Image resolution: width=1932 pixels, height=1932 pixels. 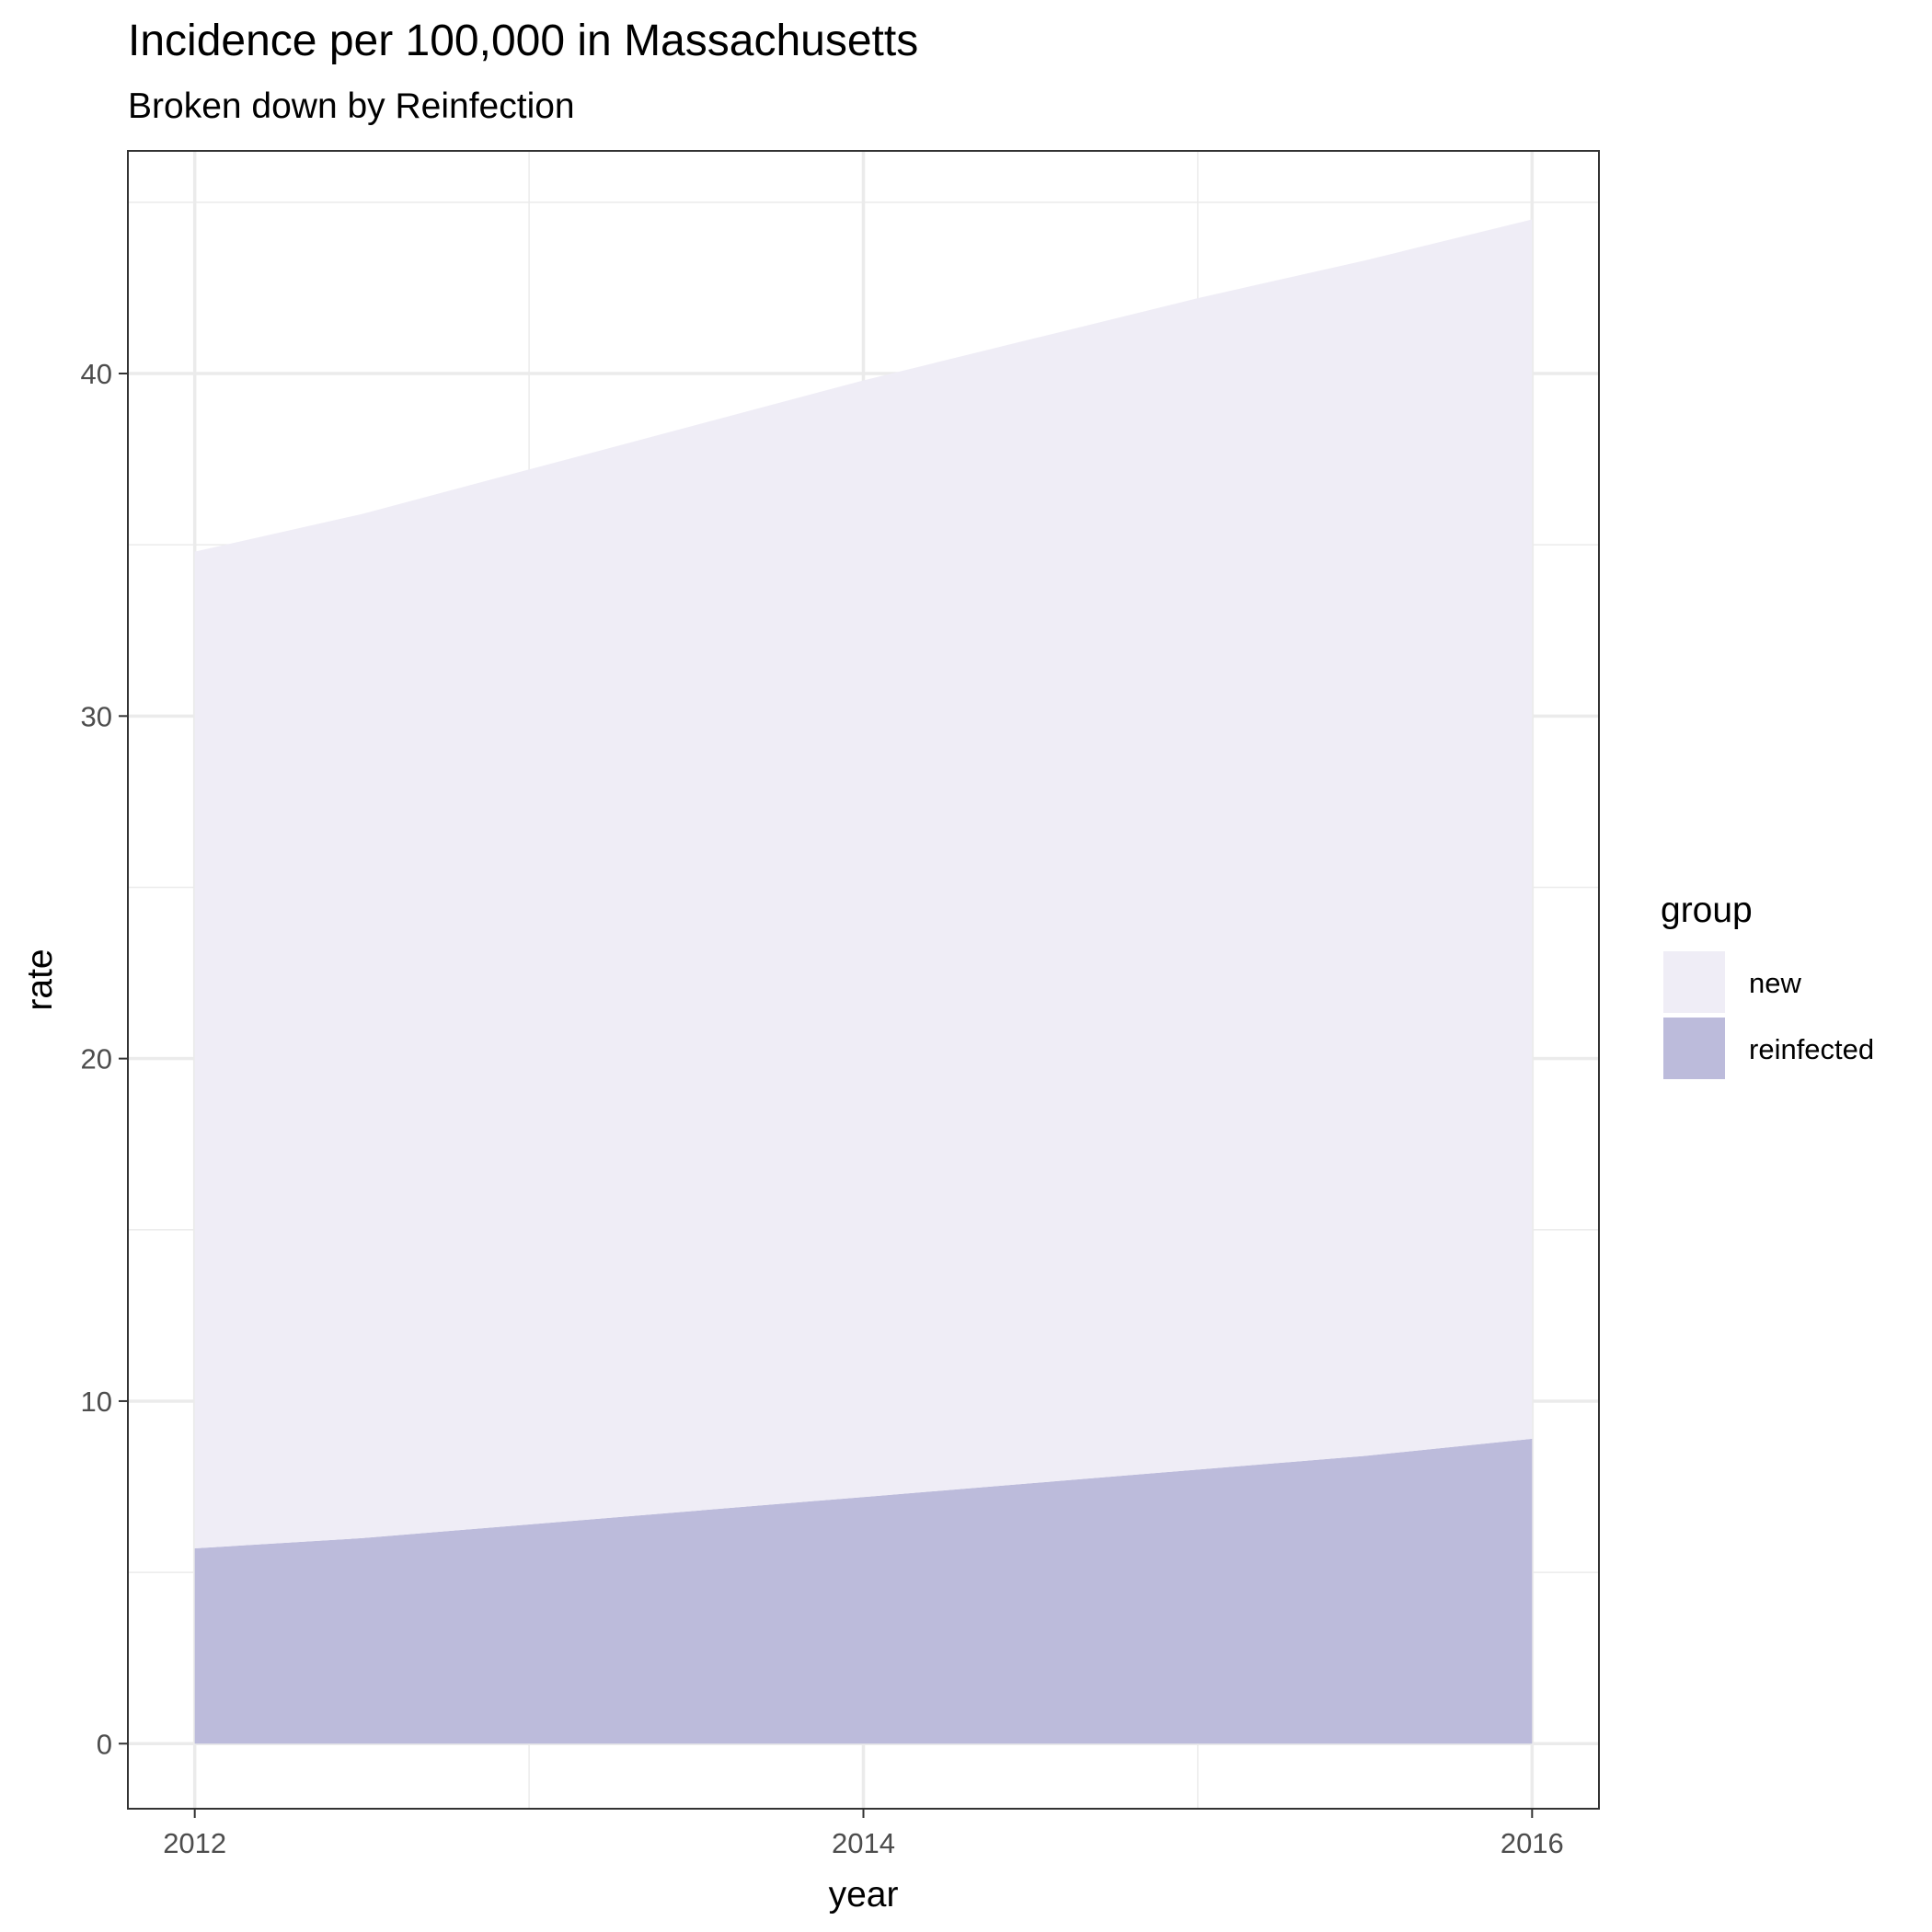 What do you see at coordinates (194, 1843) in the screenshot?
I see `x-tick-label: 2012` at bounding box center [194, 1843].